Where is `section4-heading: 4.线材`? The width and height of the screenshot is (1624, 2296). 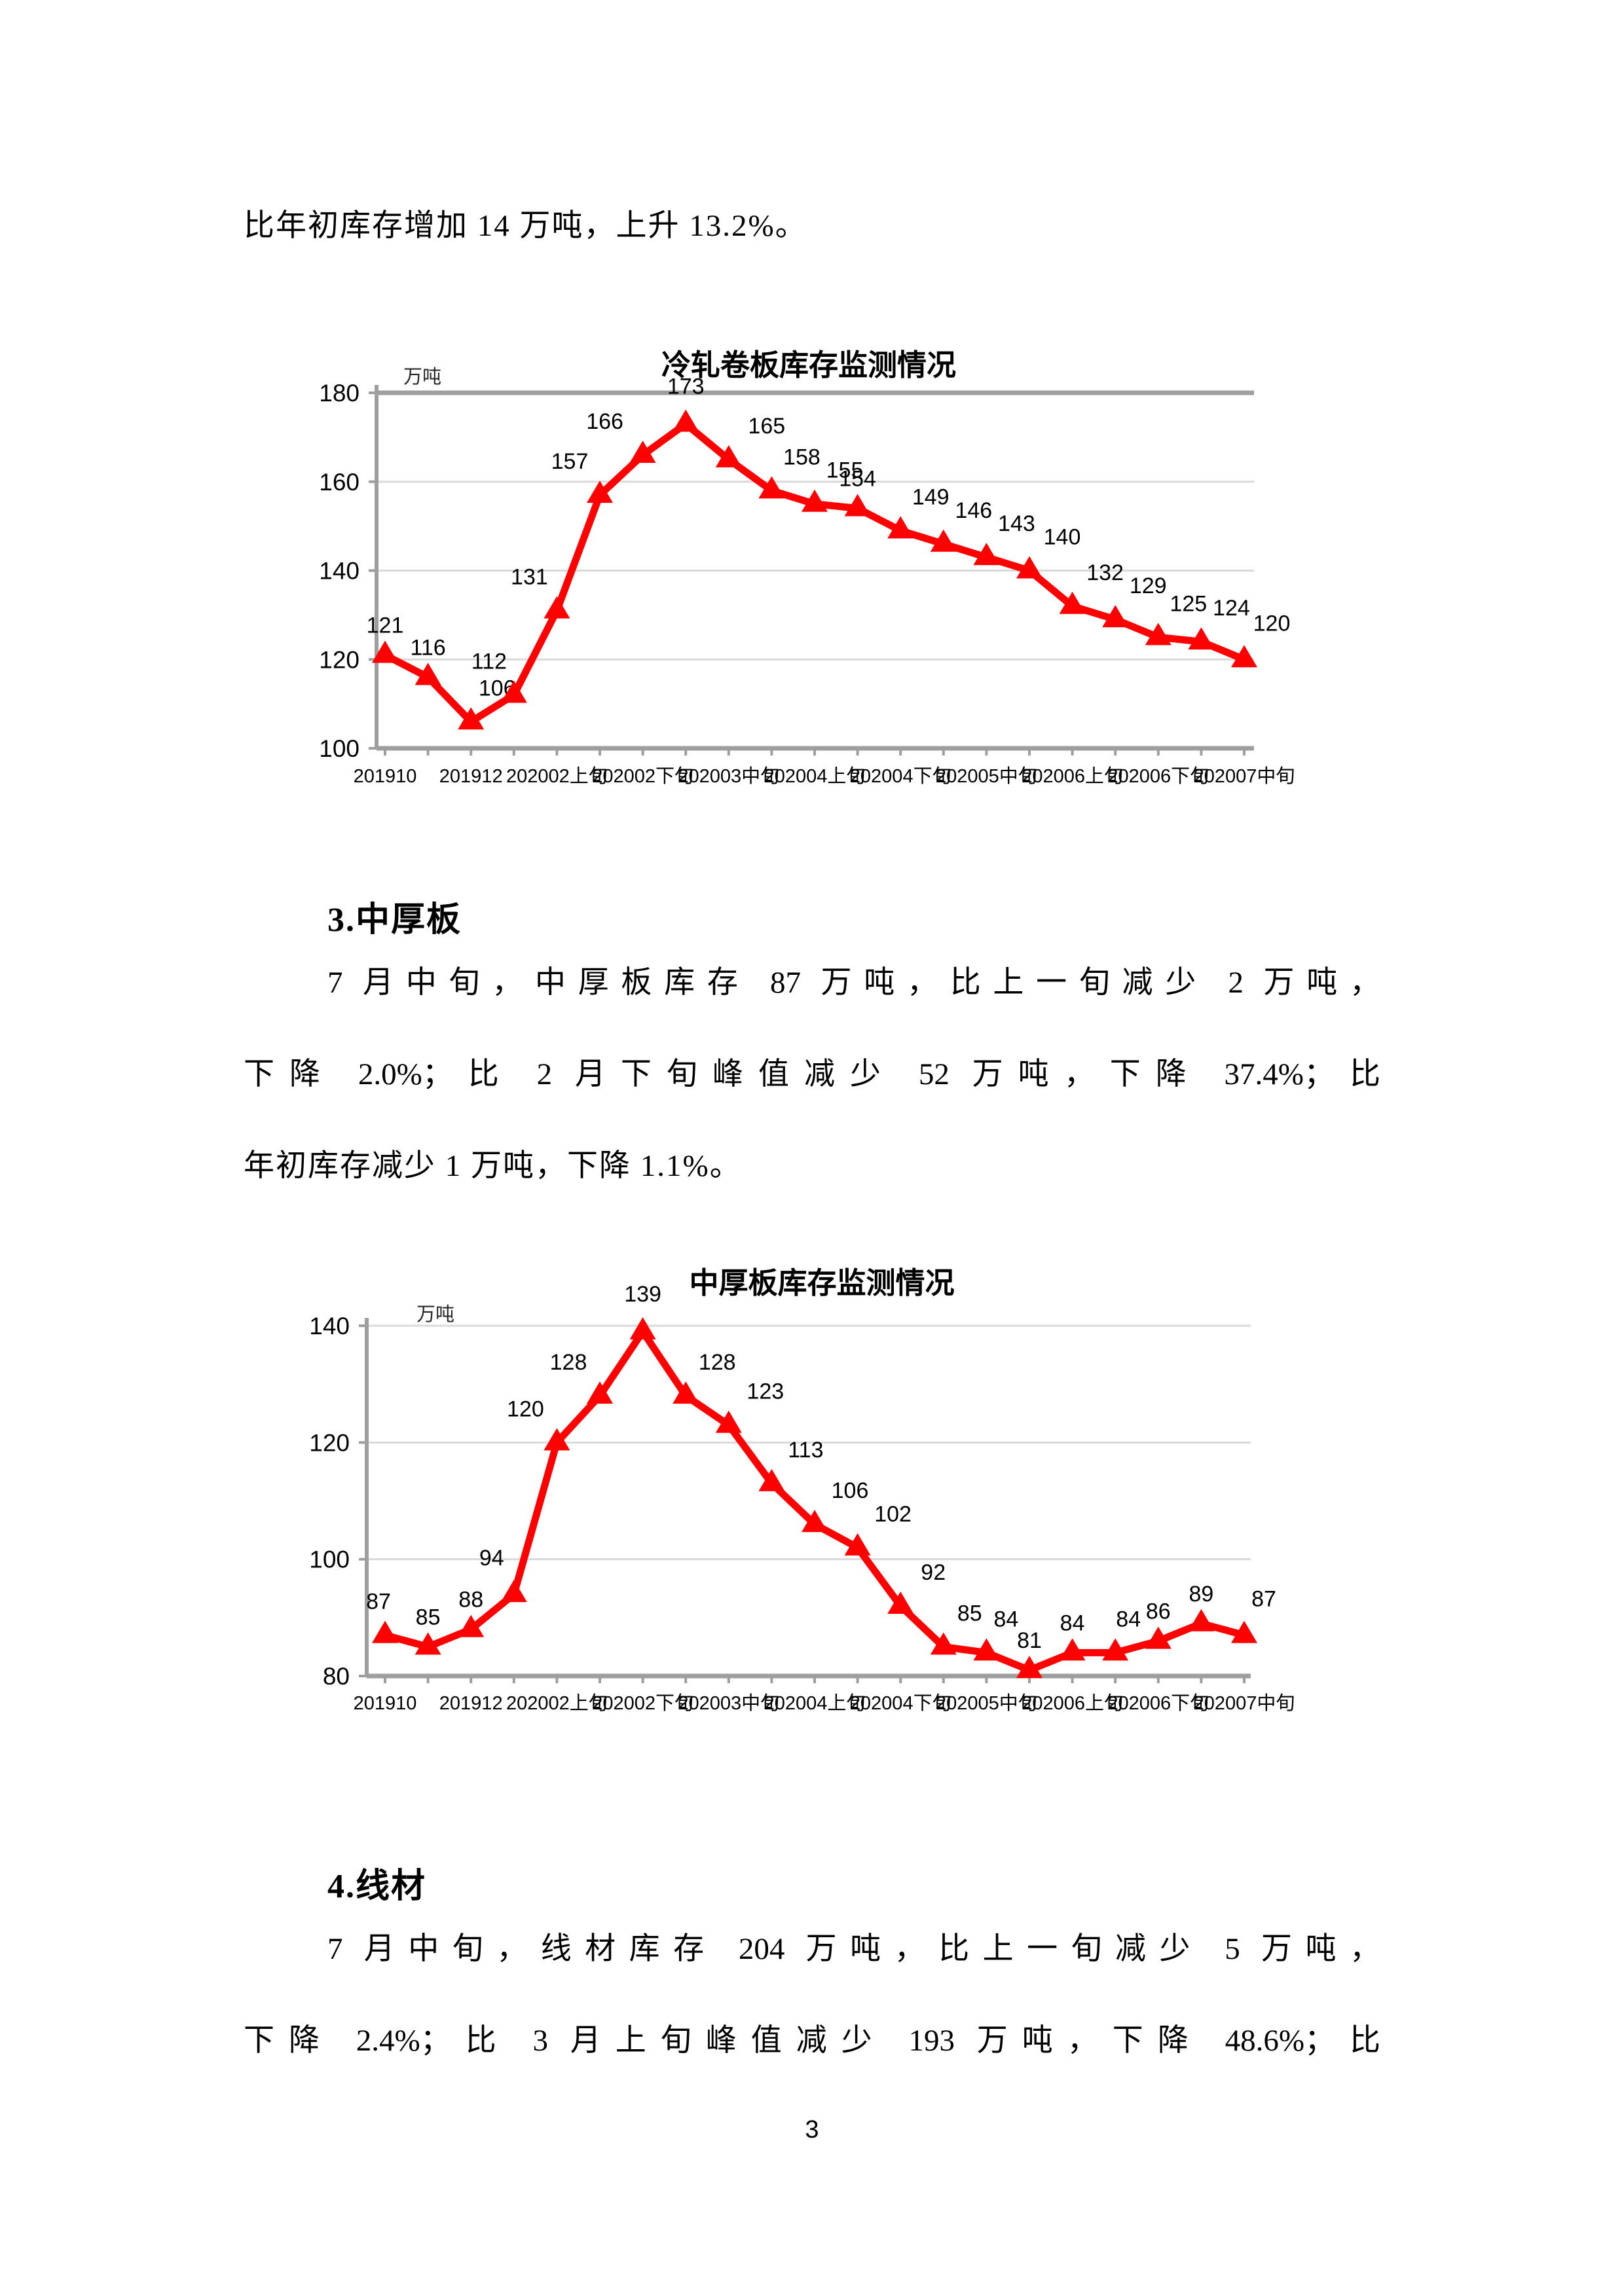
section4-heading: 4.线材 is located at coordinates (377, 1886).